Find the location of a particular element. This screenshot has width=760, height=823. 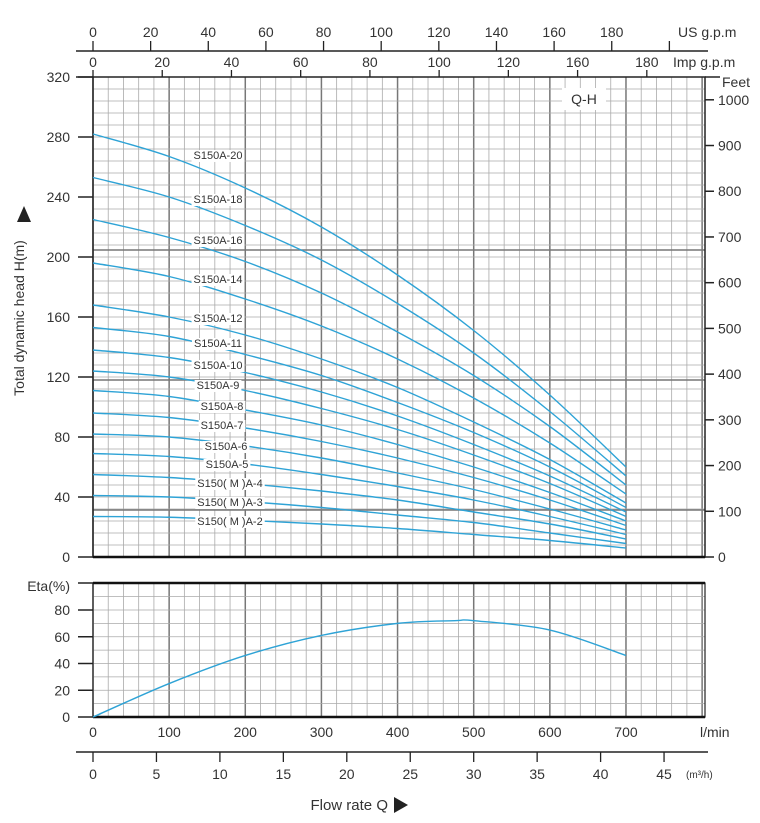

x-tick-label: 0 is located at coordinates (93, 732).